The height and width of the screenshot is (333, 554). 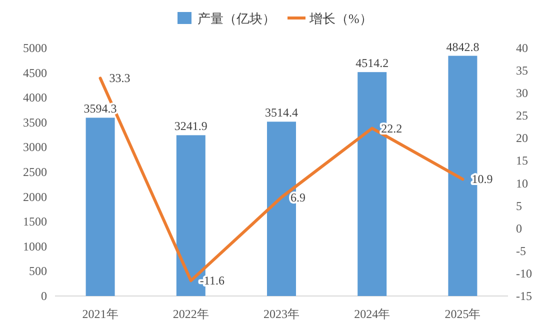 What do you see at coordinates (522, 93) in the screenshot?
I see `y2-tick-label: 30` at bounding box center [522, 93].